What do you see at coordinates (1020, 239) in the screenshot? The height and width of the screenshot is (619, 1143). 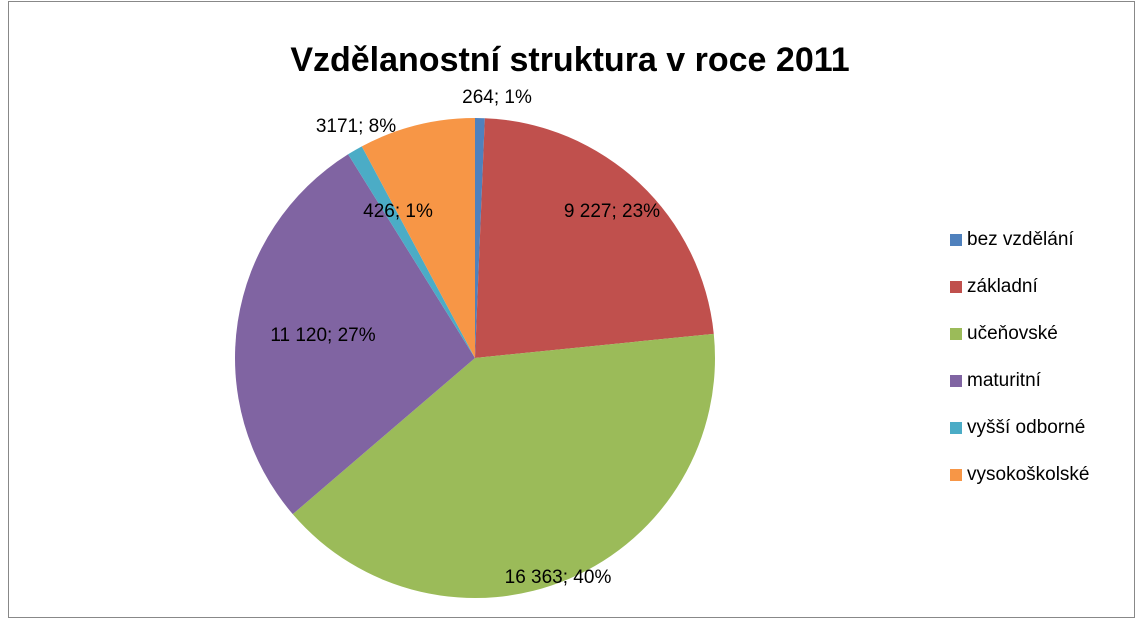 I see `legend-label: bez vzdělání` at bounding box center [1020, 239].